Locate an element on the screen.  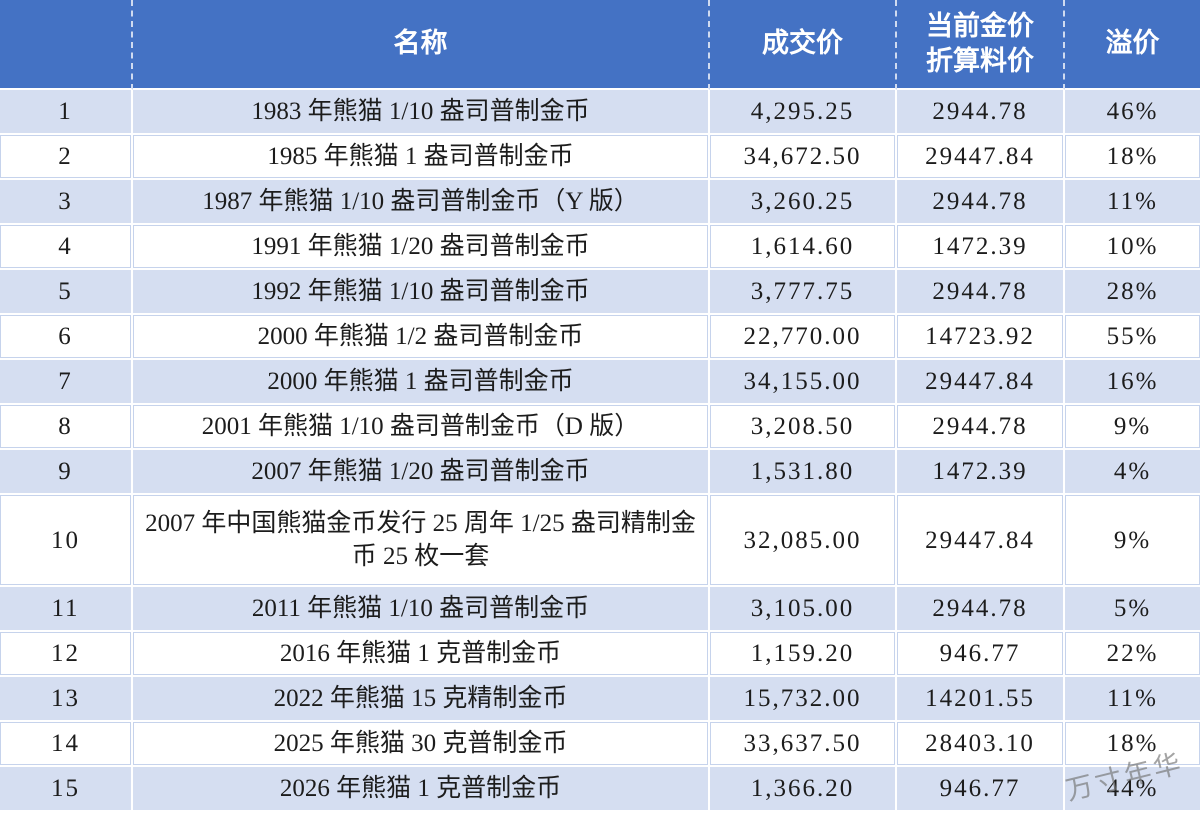
table-row: 5 1992 年熊猫 1/10 盎司普制金币 3,777.75 2944.78 28% is located at coordinates (600, 292).